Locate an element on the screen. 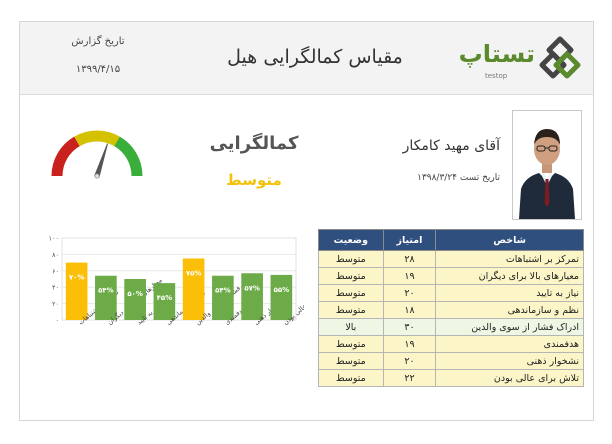 The height and width of the screenshot is (444, 612). profile-photo is located at coordinates (547, 165).